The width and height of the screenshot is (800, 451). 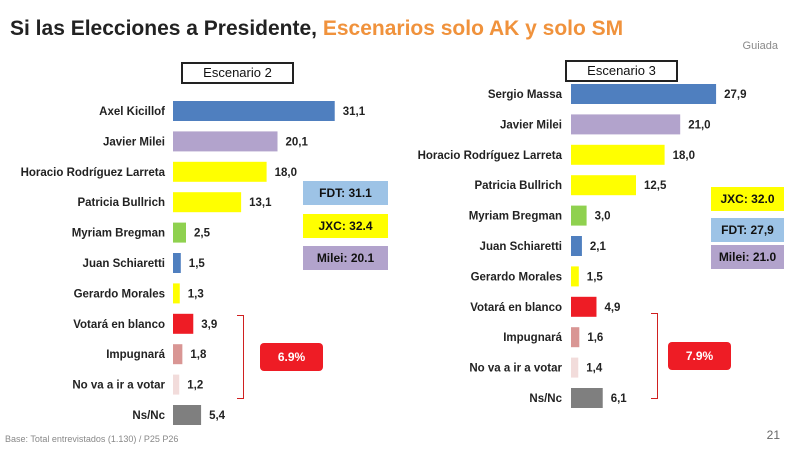 What do you see at coordinates (196, 294) in the screenshot?
I see `value-label: 1,3` at bounding box center [196, 294].